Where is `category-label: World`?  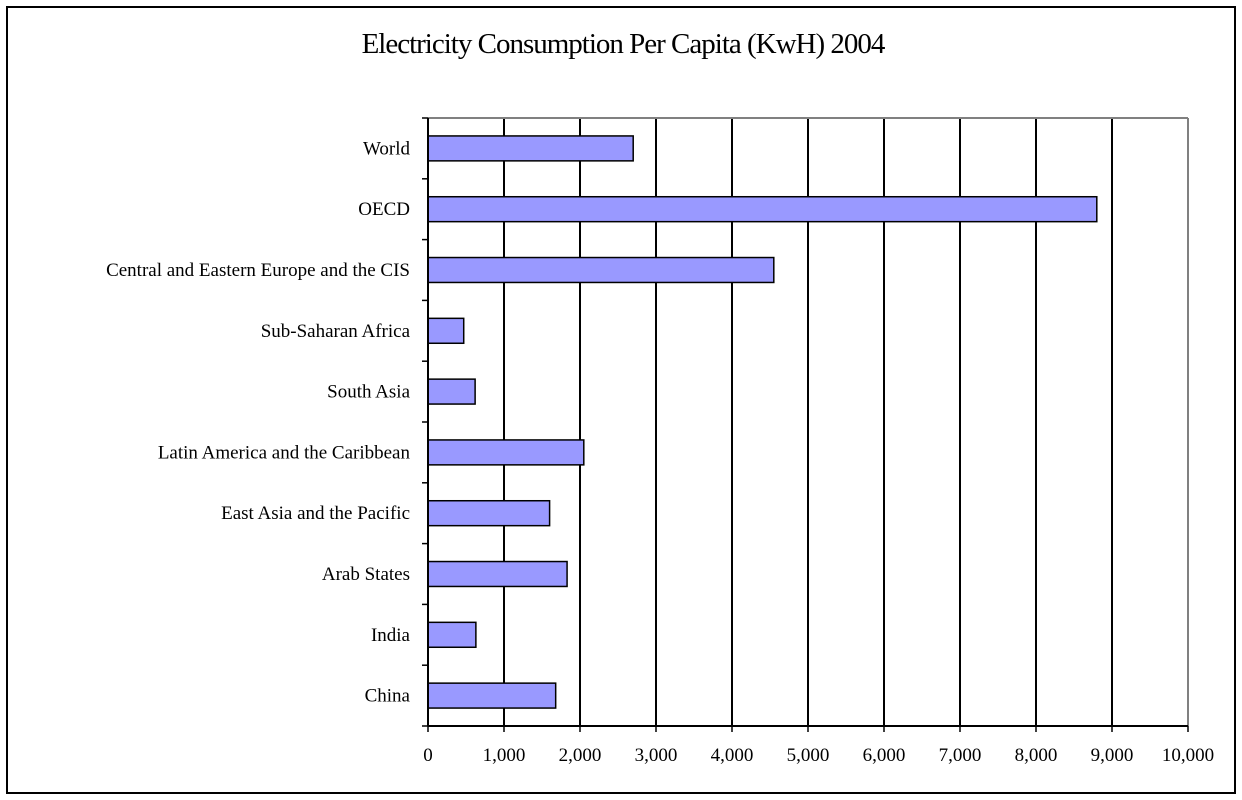 category-label: World is located at coordinates (387, 148).